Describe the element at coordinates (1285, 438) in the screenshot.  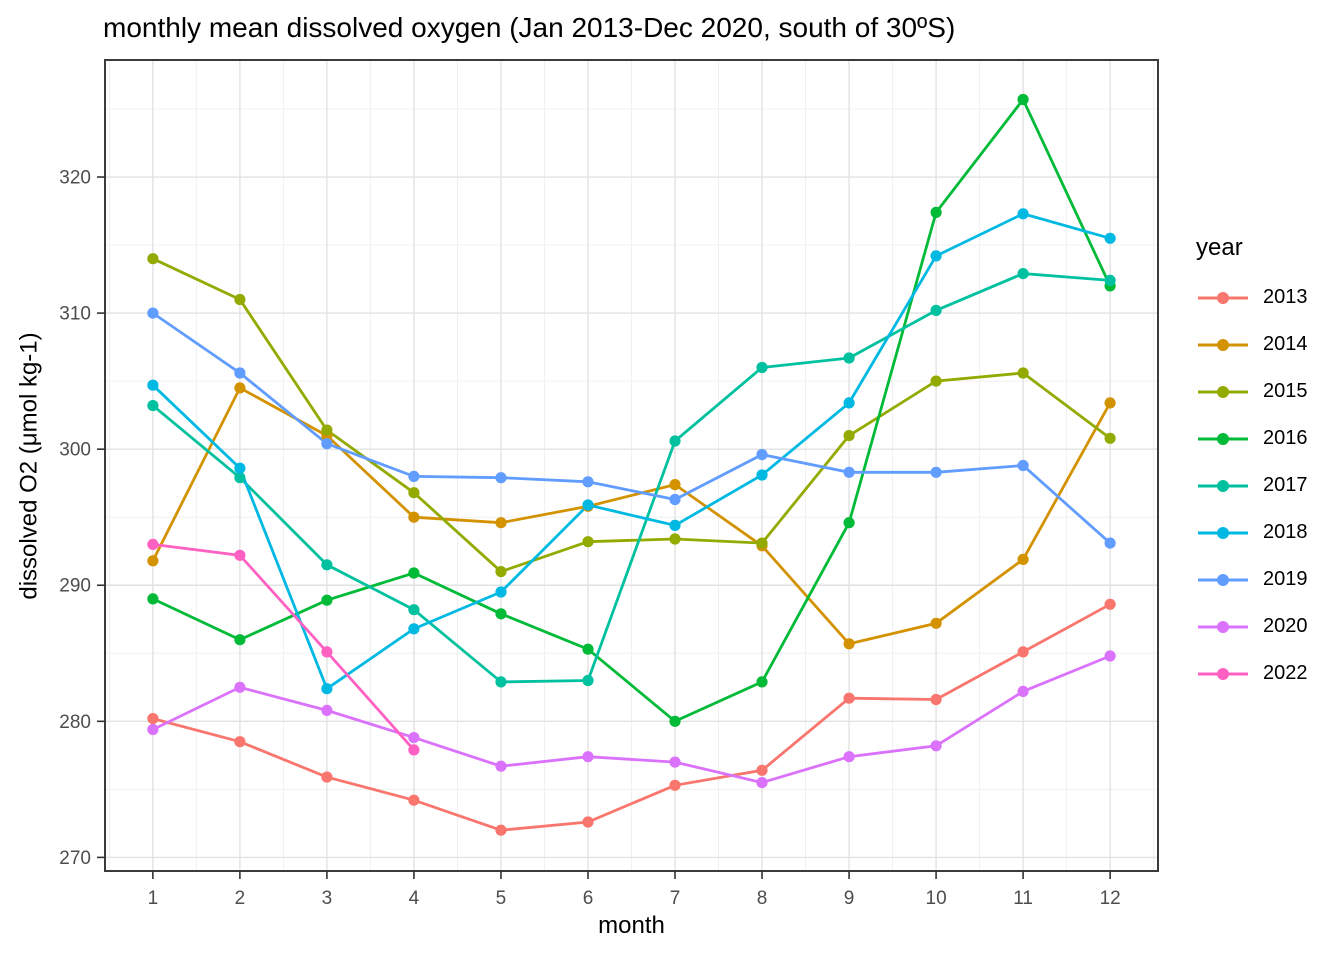
I see `legend-label: 2016` at that location.